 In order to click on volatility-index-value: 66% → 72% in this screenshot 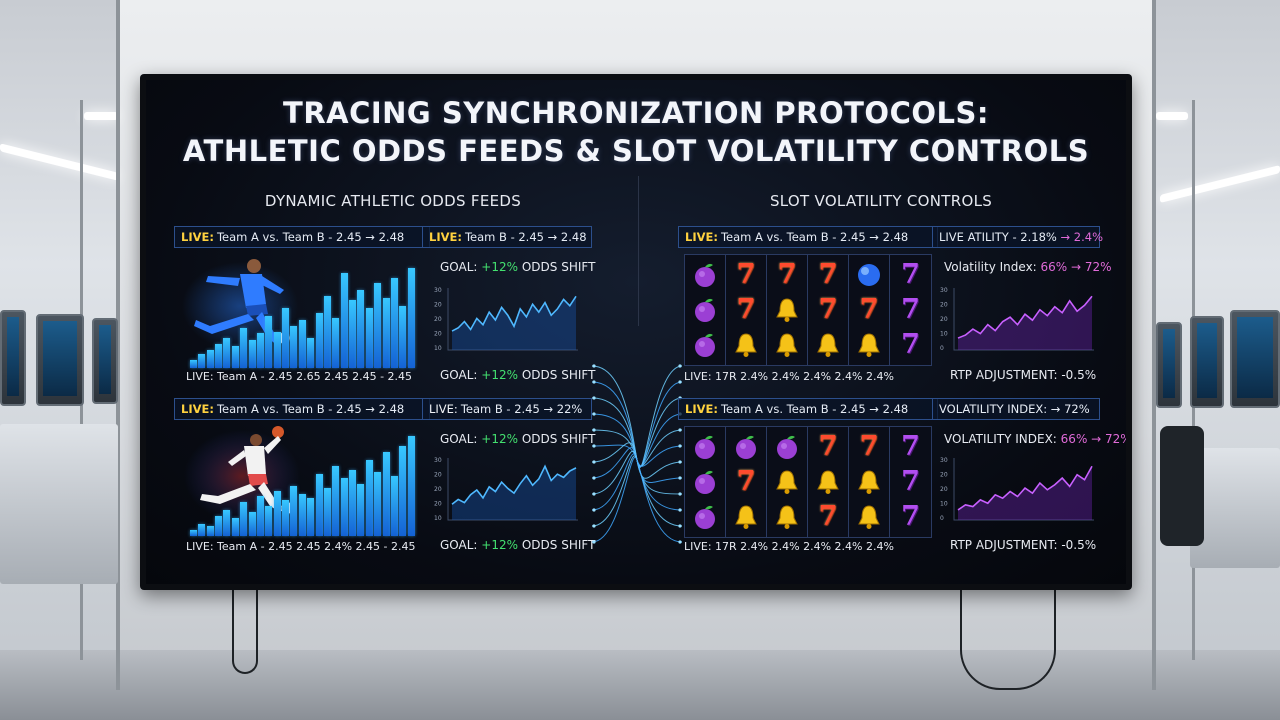, I will do `click(1076, 267)`.